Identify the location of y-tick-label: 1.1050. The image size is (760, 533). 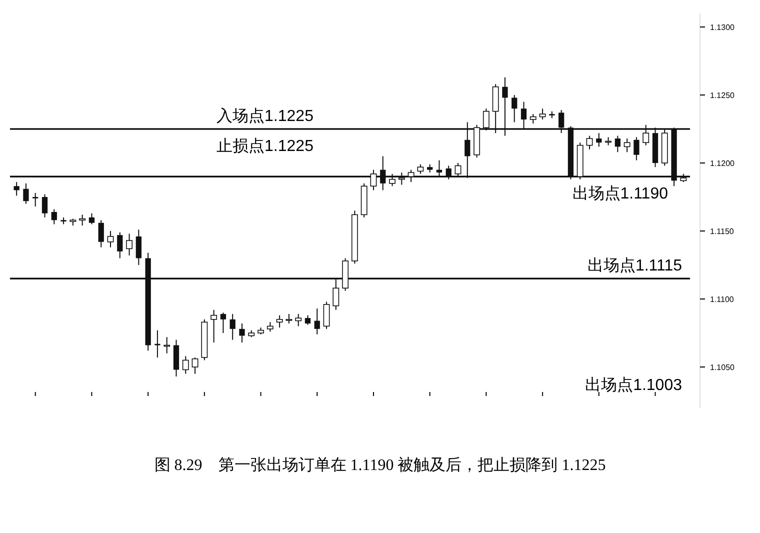
(723, 367).